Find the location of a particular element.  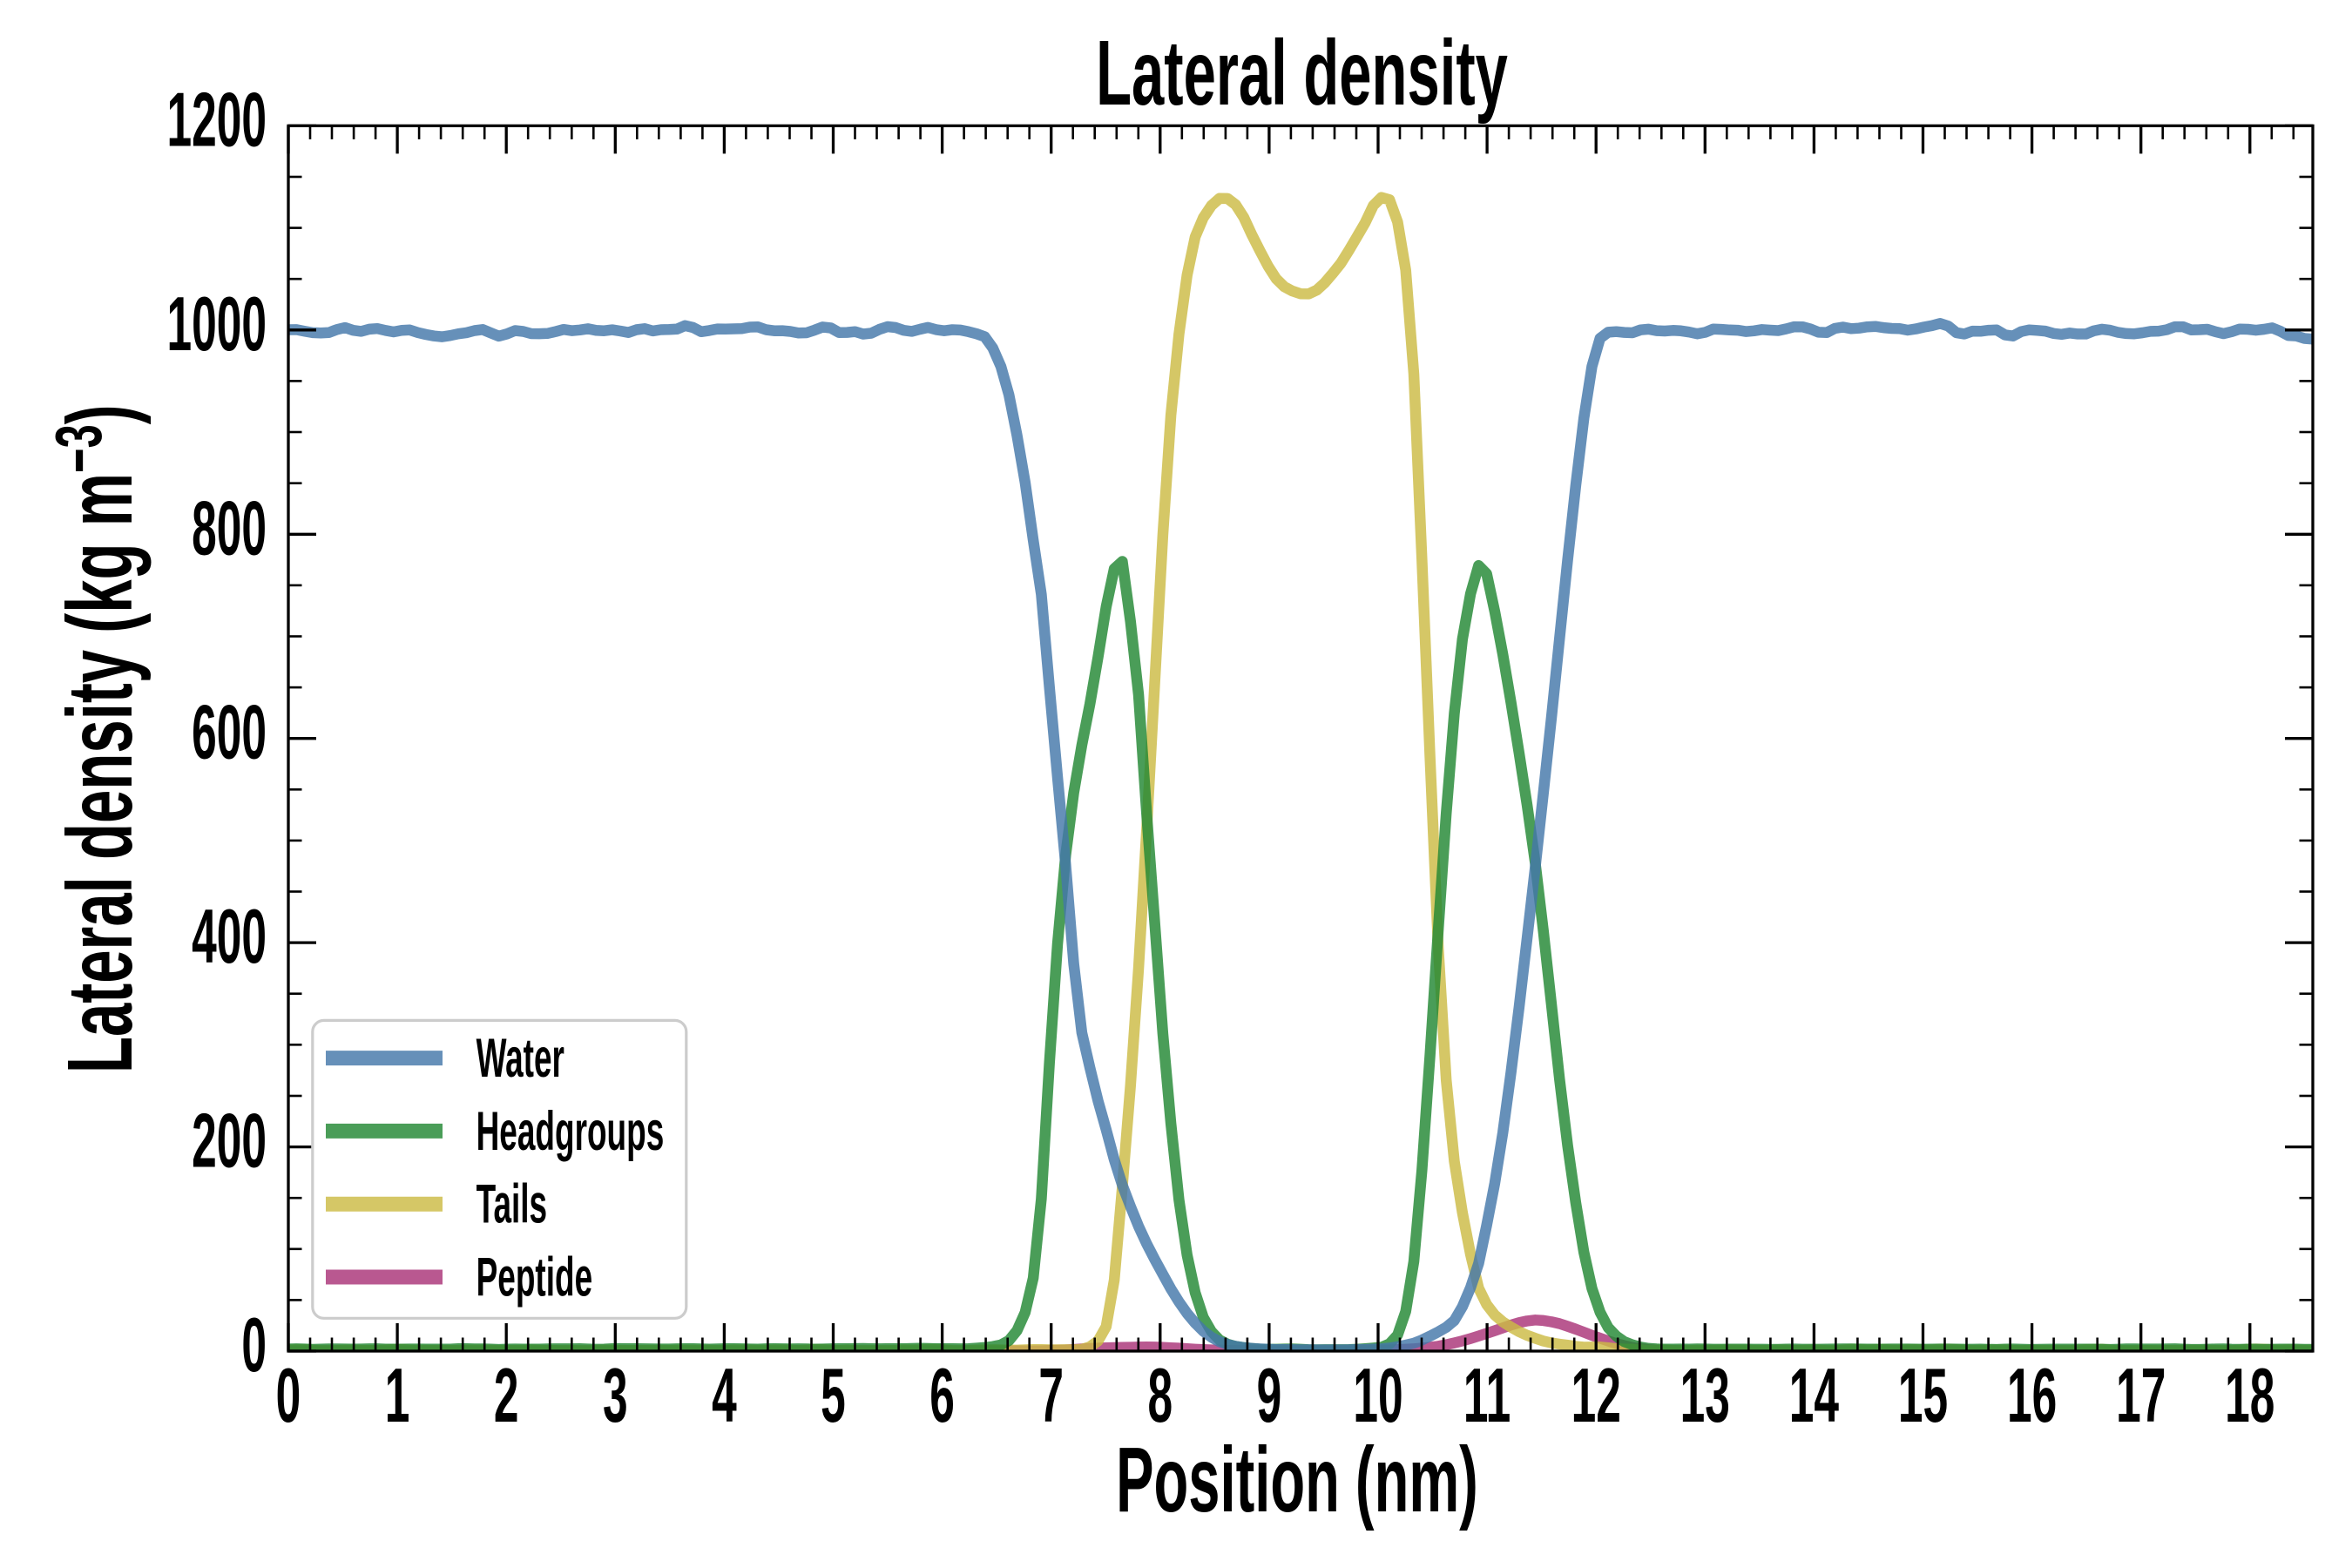

svg-text: 600 is located at coordinates (230, 733).